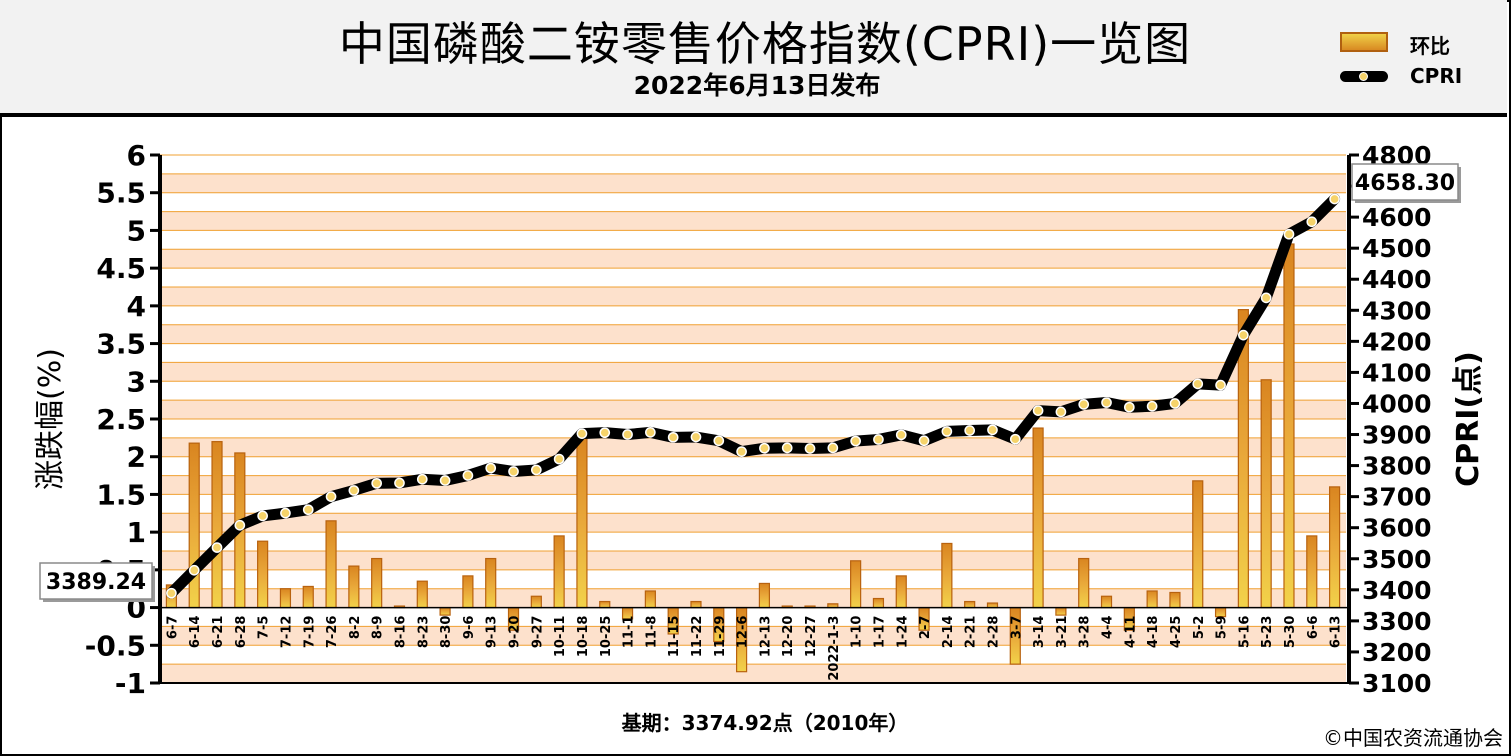  I want to click on x-tick-label: 5-9, so click(1222, 628).